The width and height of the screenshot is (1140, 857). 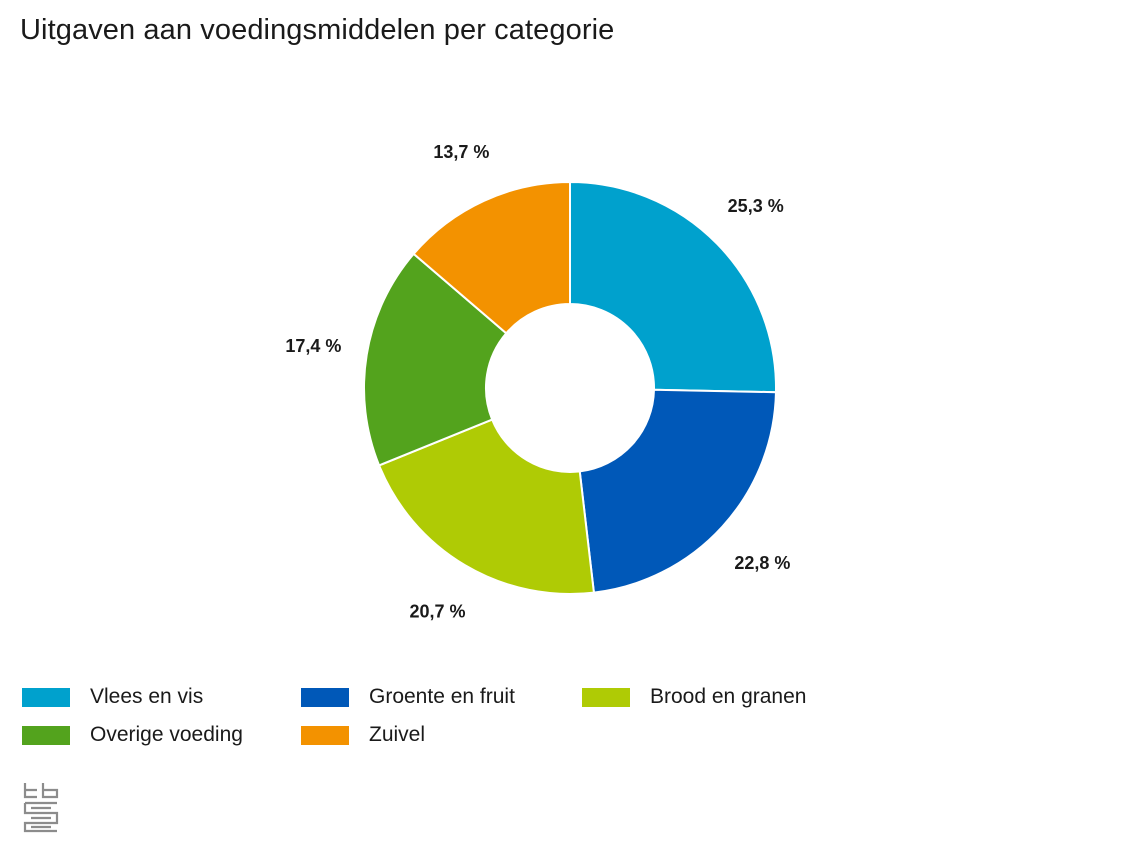 I want to click on donut-slice-overige-voeding, so click(x=435, y=359).